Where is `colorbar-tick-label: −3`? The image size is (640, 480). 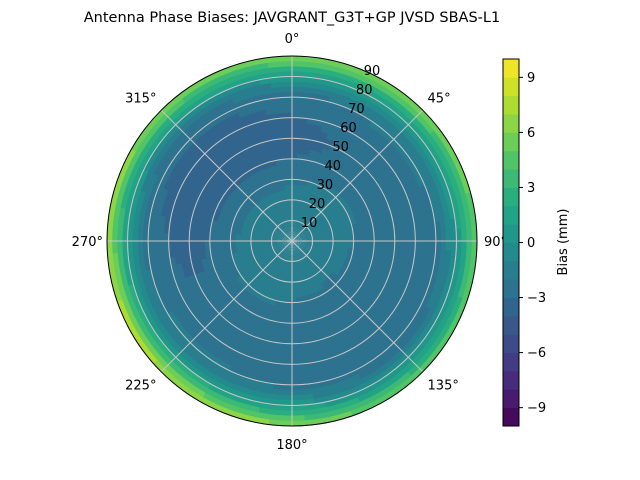
colorbar-tick-label: −3 is located at coordinates (536, 298).